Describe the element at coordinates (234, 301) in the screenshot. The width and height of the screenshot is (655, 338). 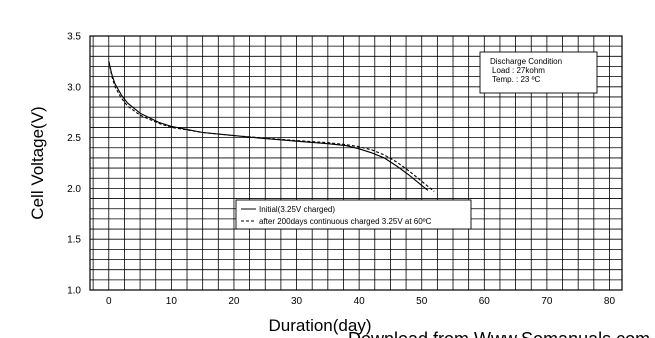
I see `x-tick-label: 20` at that location.